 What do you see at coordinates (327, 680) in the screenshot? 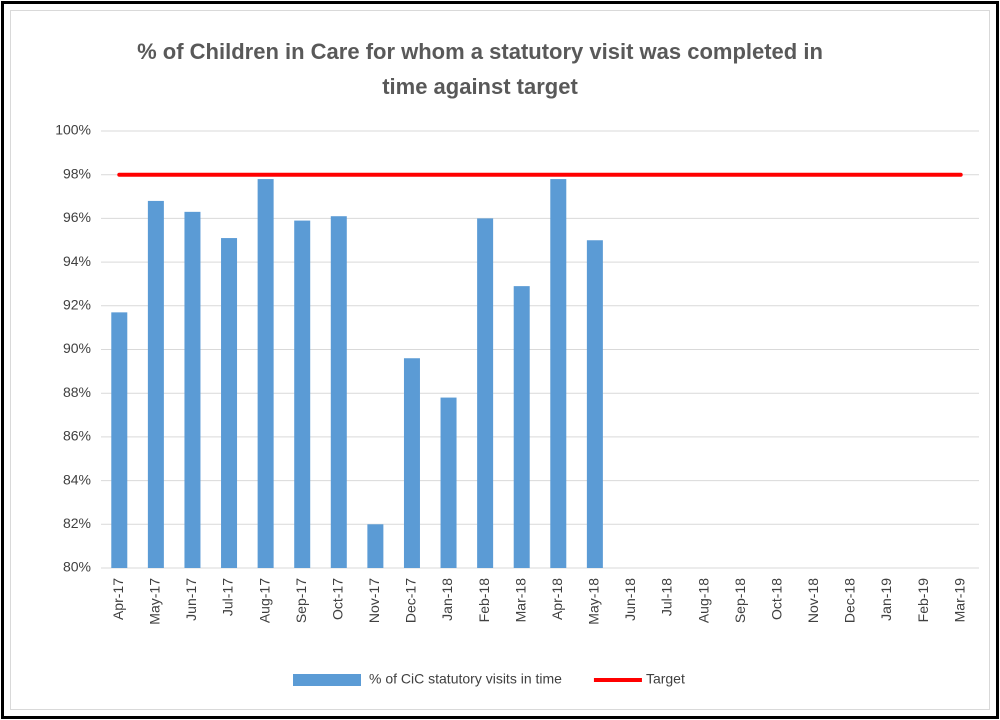
I see `legend-swatch` at bounding box center [327, 680].